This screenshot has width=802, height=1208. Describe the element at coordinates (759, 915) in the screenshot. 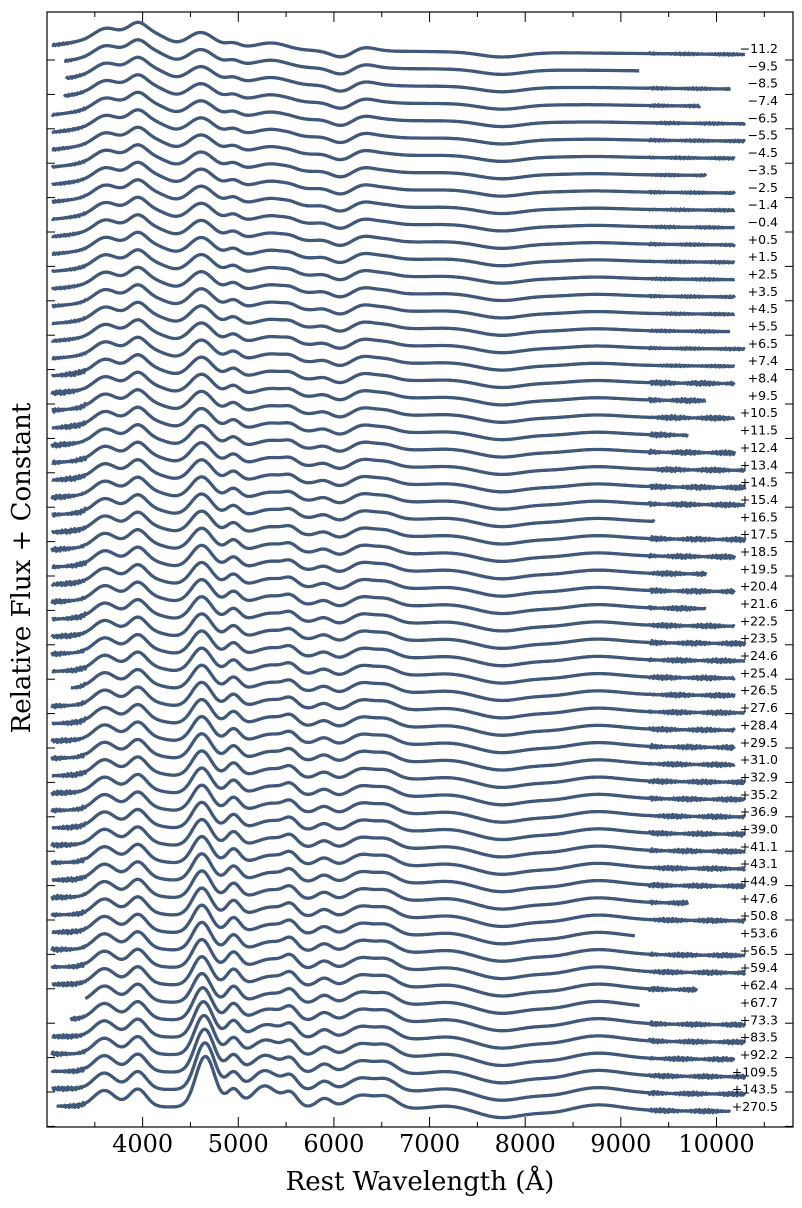

I see `phase-label: +50.8` at that location.